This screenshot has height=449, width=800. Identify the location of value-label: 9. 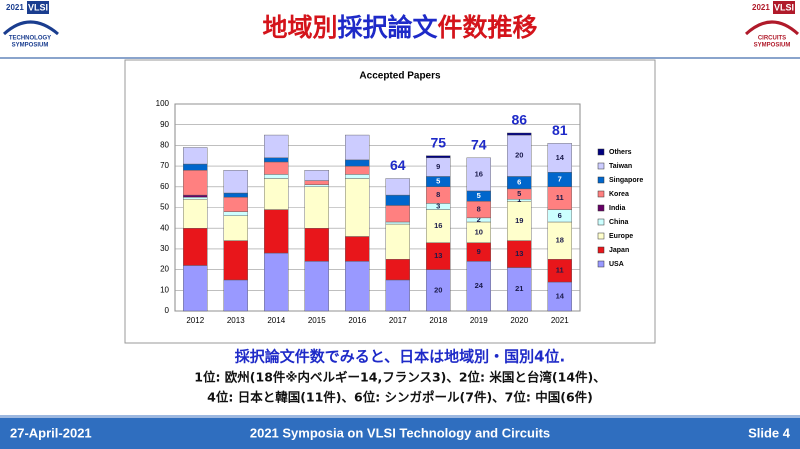
(438, 166).